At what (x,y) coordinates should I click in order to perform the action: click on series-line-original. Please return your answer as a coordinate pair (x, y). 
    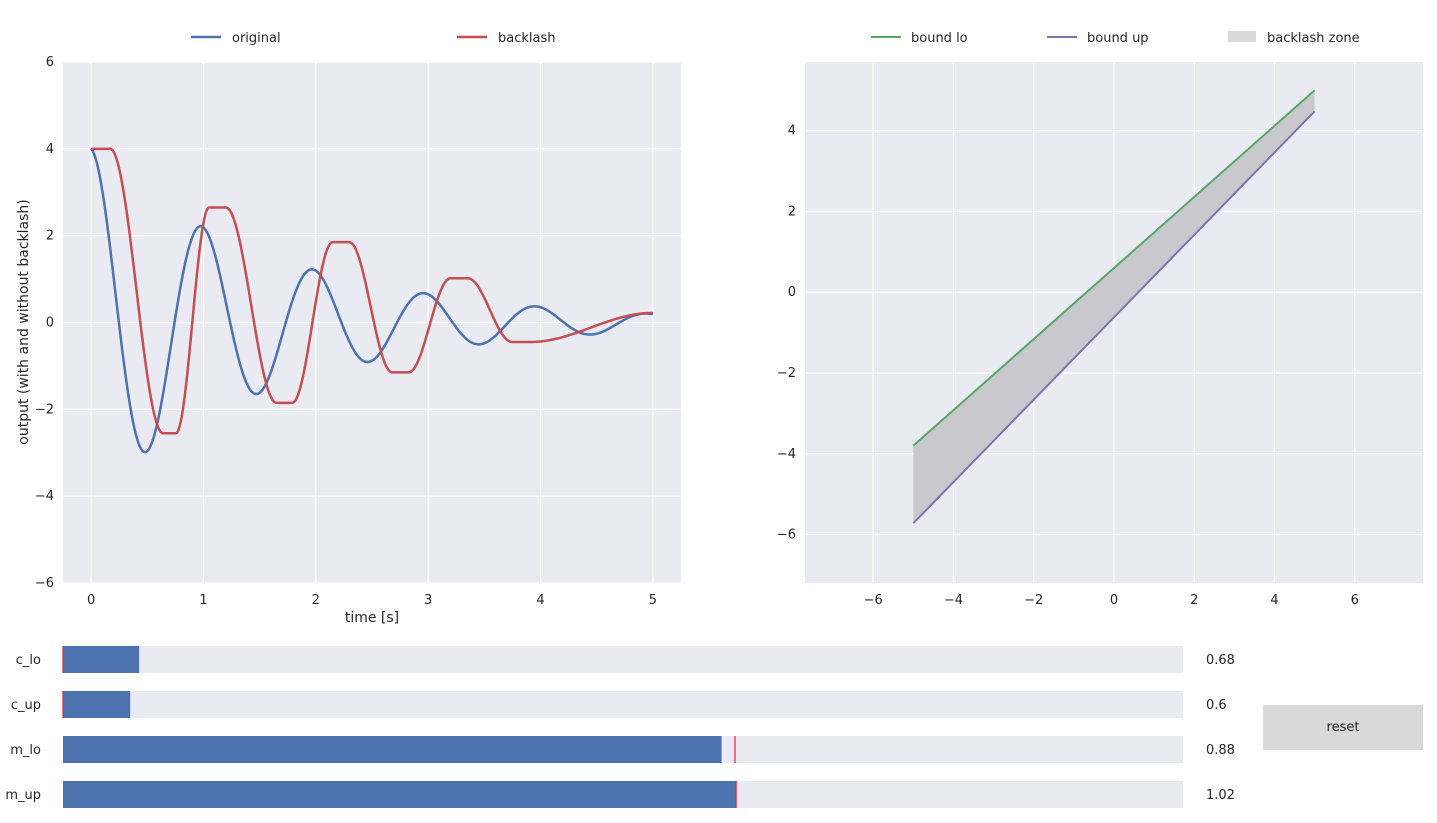
    Looking at the image, I should click on (372, 301).